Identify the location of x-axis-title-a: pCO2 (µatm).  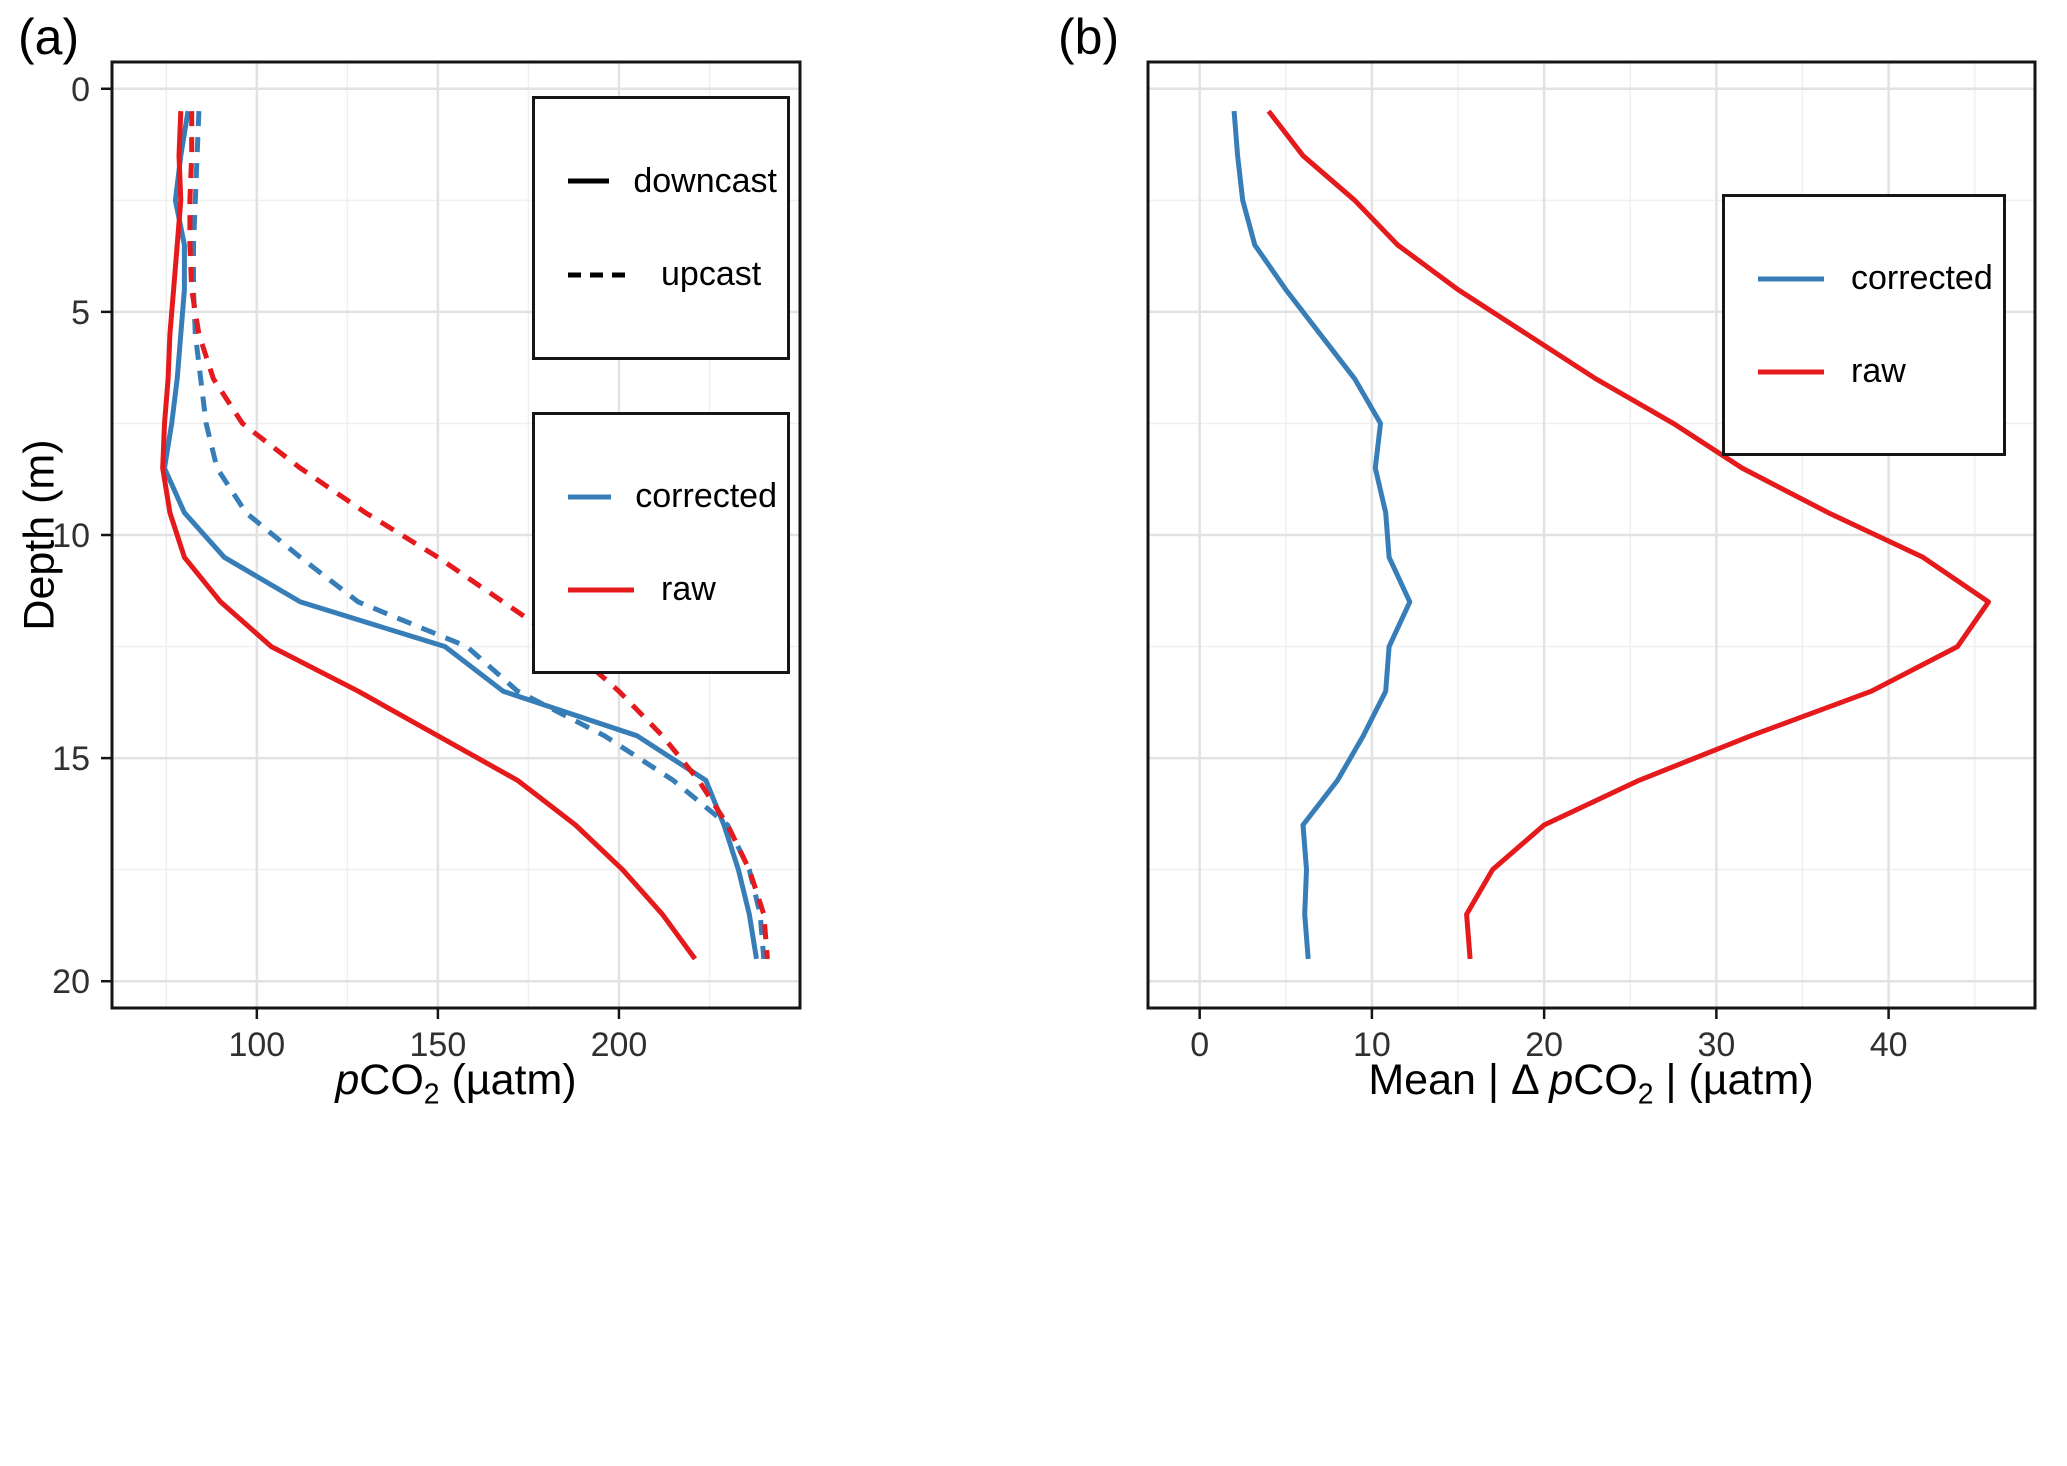
(456, 1082).